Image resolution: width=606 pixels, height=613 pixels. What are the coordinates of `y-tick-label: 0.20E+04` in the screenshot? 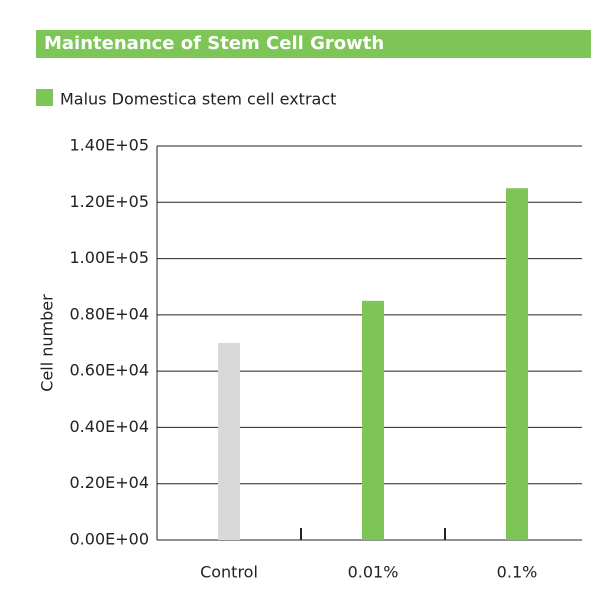 It's located at (110, 482).